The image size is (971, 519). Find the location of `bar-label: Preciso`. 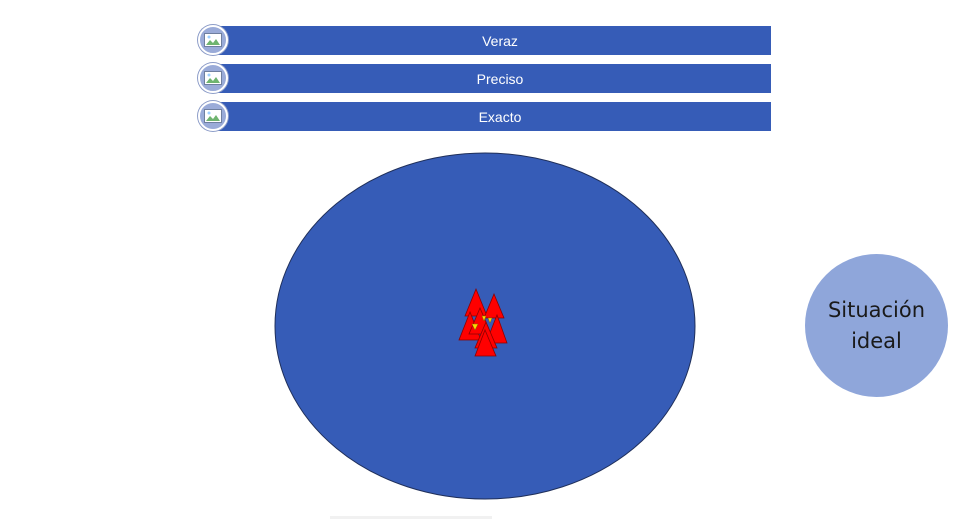

bar-label: Preciso is located at coordinates (500, 78).